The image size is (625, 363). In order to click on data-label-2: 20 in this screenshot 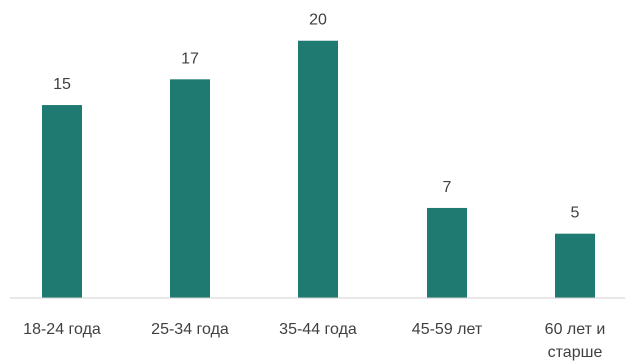, I will do `click(318, 20)`.